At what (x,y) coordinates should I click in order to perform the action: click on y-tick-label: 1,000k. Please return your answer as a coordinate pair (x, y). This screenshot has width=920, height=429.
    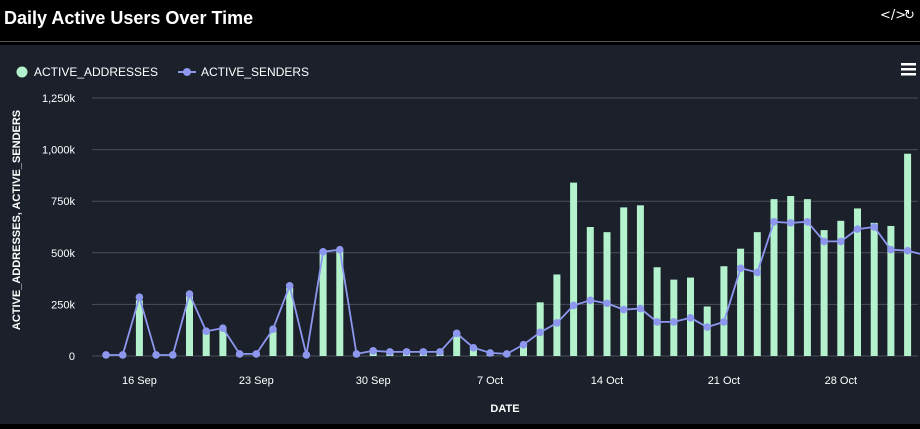
    Looking at the image, I should click on (59, 151).